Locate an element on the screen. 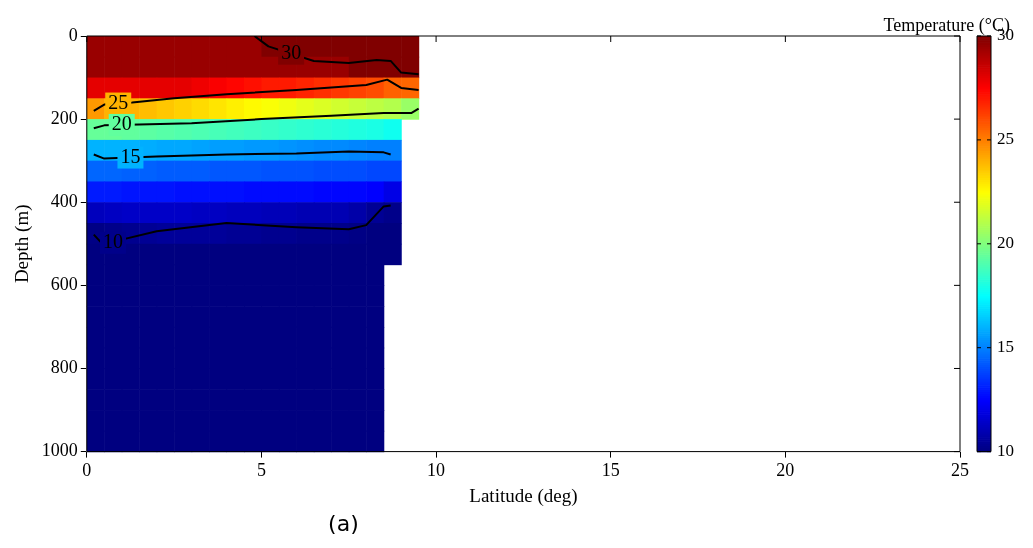  x-axis-title: Latitude (deg) is located at coordinates (523, 495).